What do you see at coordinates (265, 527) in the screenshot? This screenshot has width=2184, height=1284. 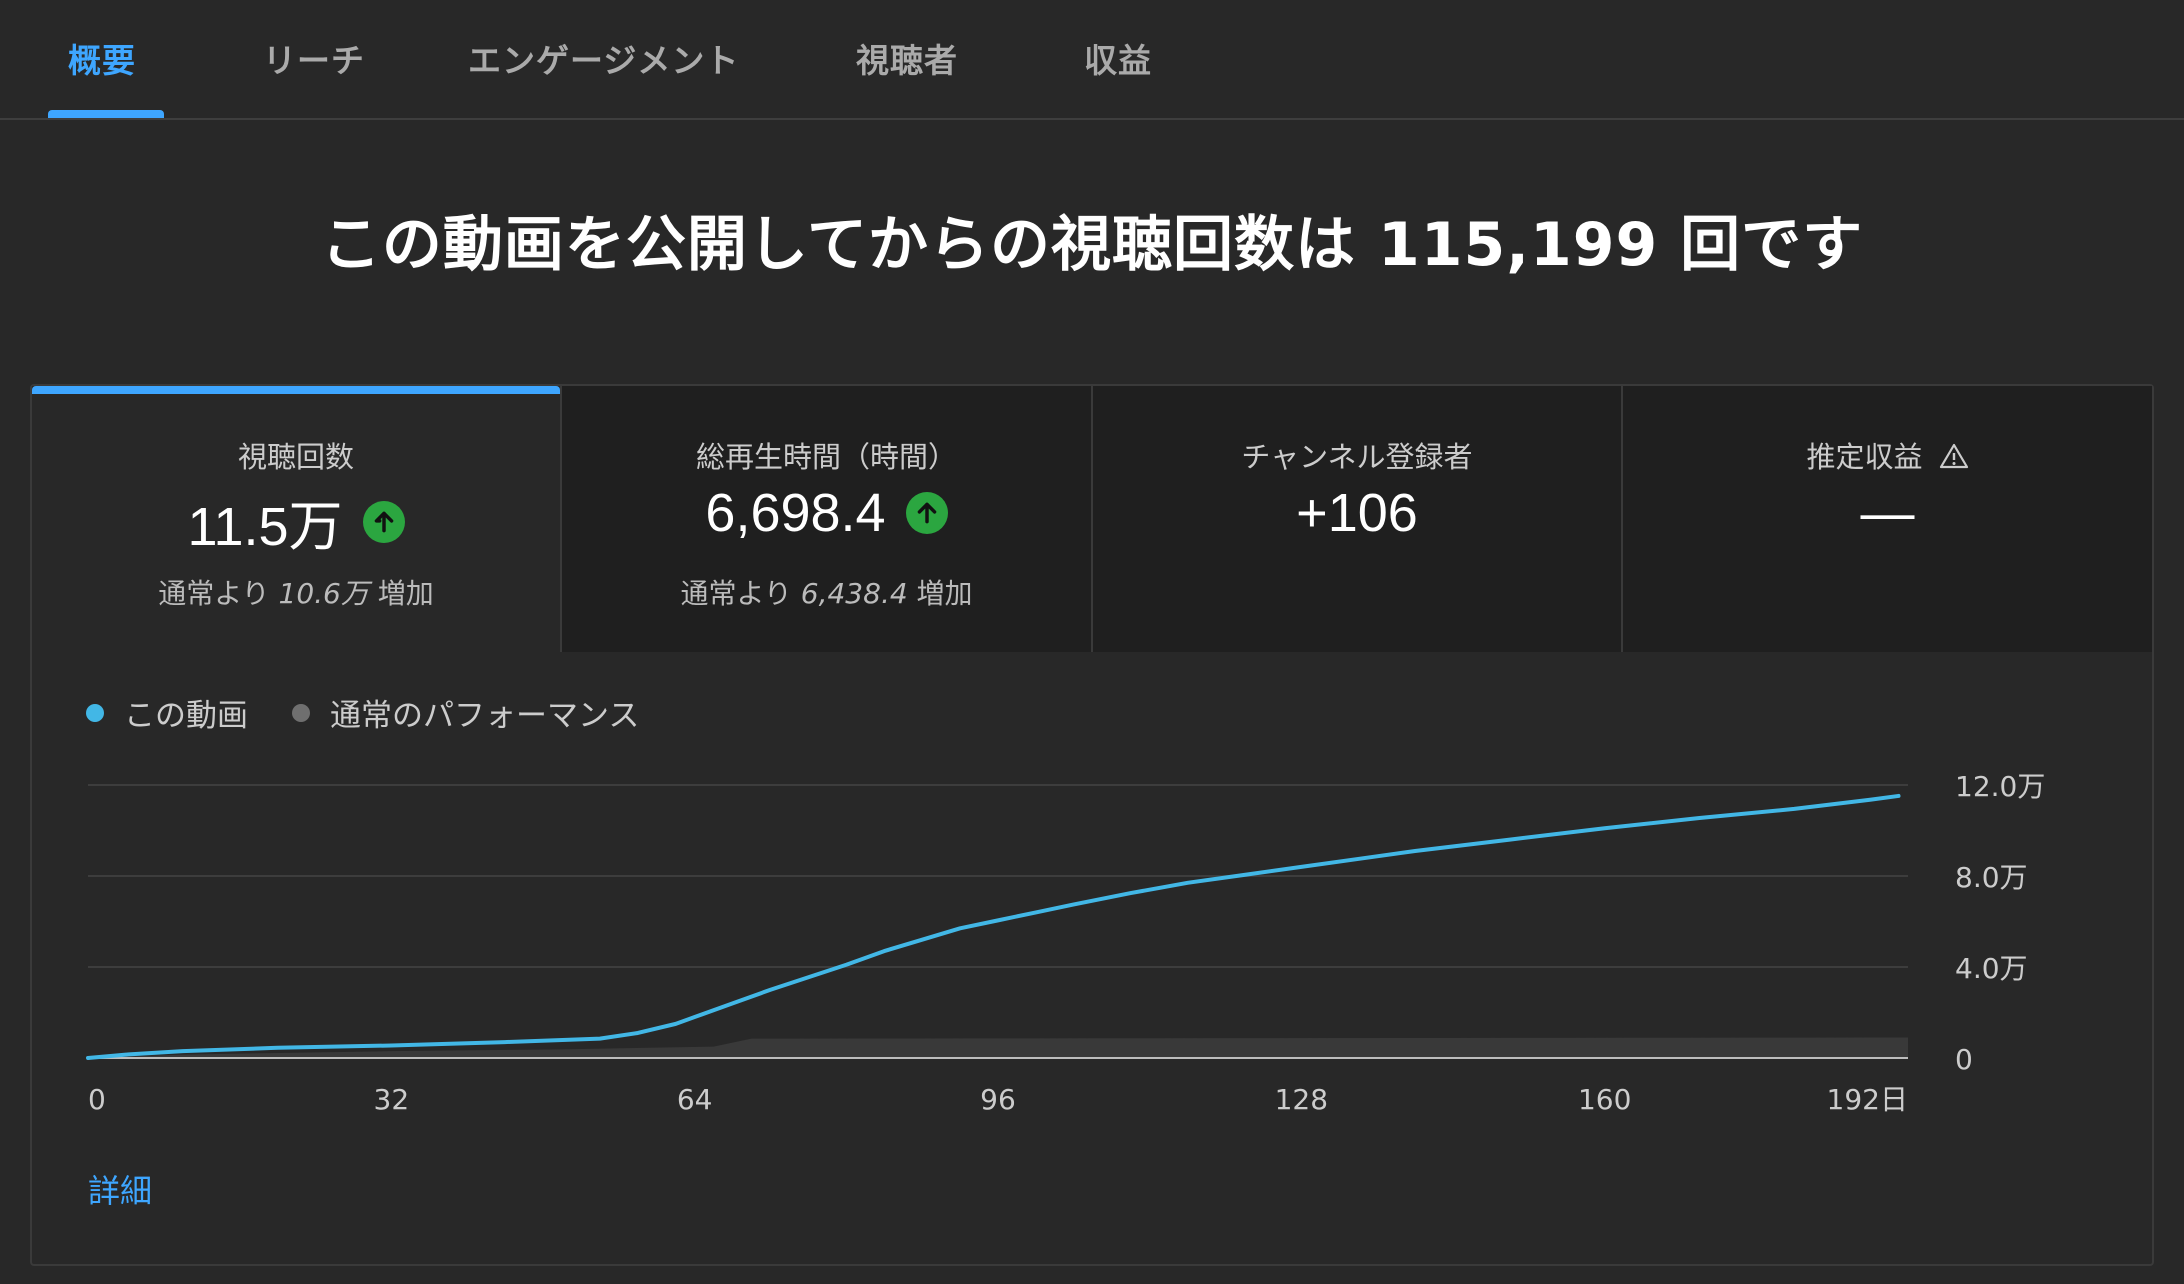 I see `metric-value: 11.5万` at bounding box center [265, 527].